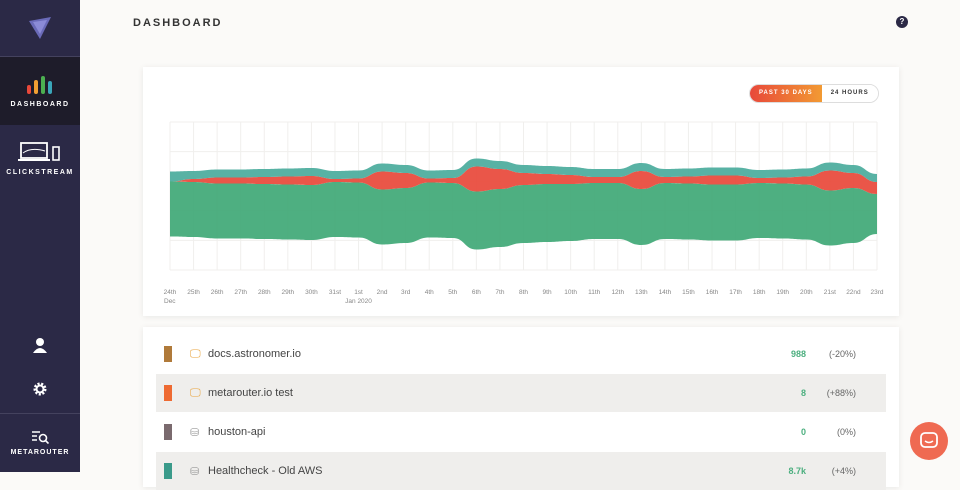 The height and width of the screenshot is (490, 960). What do you see at coordinates (735, 292) in the screenshot?
I see `x-tick-label: 17th` at bounding box center [735, 292].